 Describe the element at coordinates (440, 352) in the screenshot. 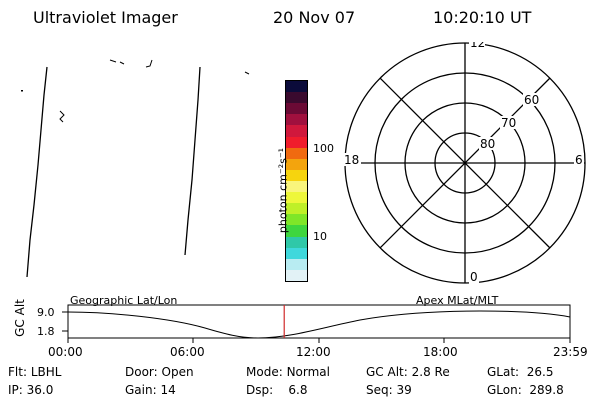

I see `timeline-tick-1800: 18:00` at that location.